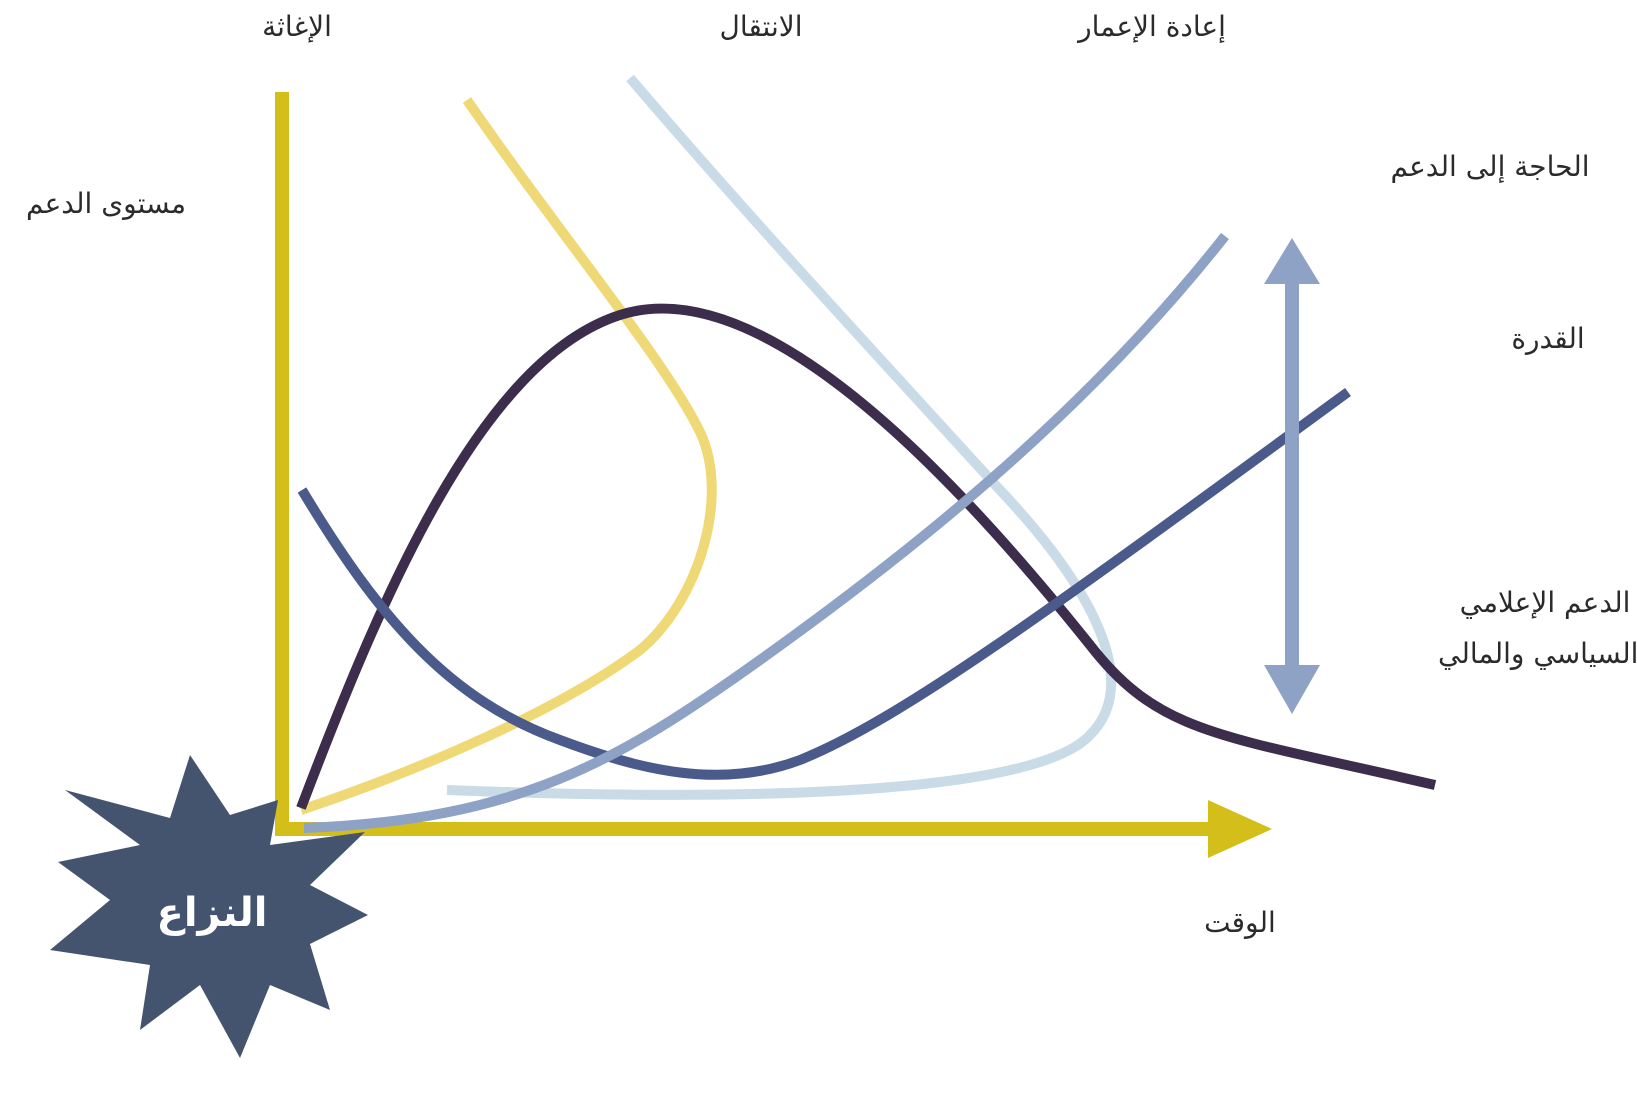 The height and width of the screenshot is (1093, 1637). I want to click on double-arrow-head-down, so click(1292, 689).